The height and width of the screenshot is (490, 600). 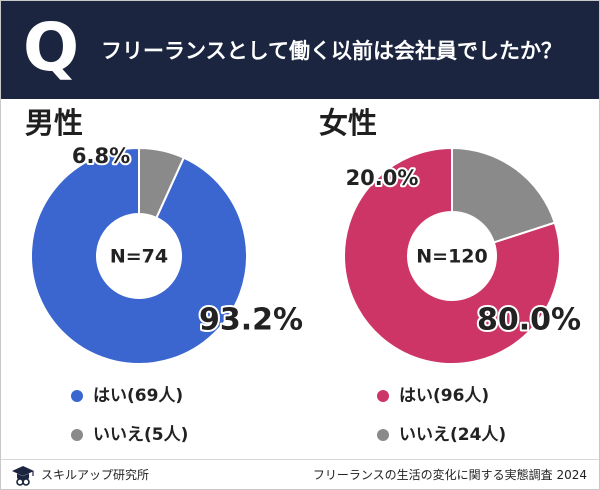 I want to click on data-label-yes: 93.2%, so click(x=251, y=320).